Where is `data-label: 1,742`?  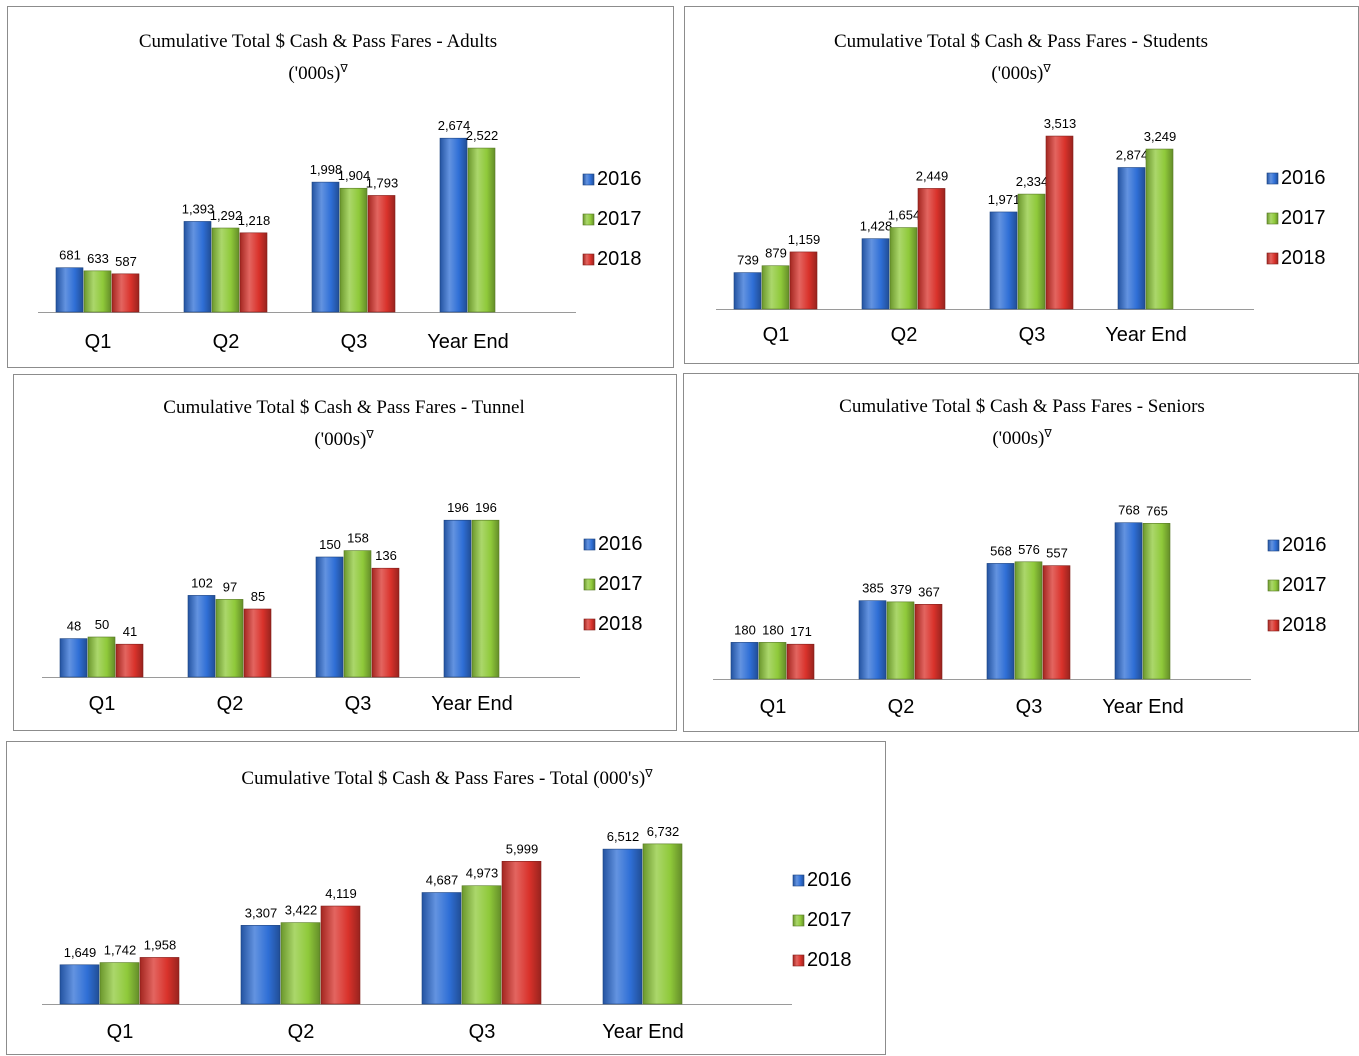 data-label: 1,742 is located at coordinates (120, 950).